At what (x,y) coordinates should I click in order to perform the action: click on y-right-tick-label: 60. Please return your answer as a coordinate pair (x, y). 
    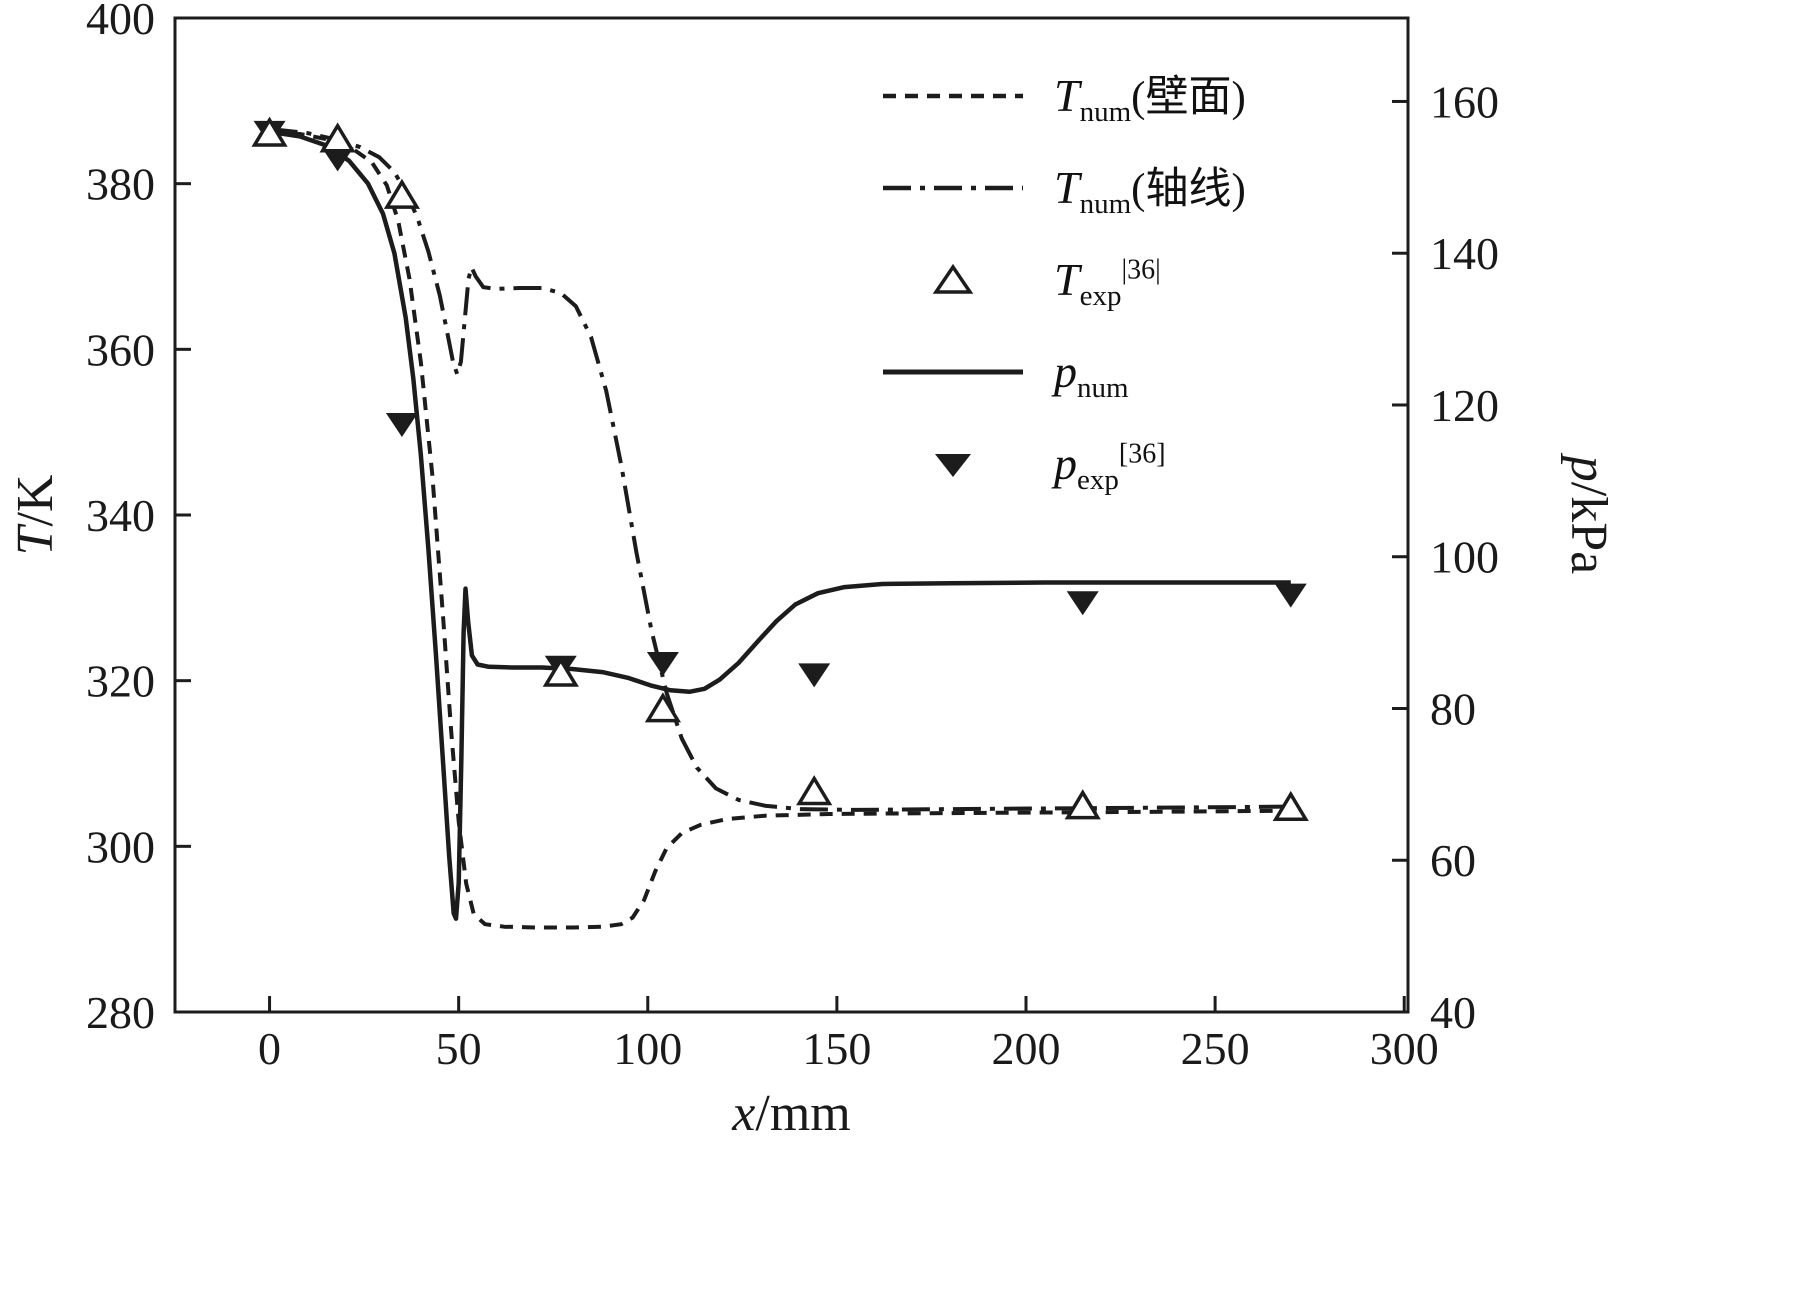
    Looking at the image, I should click on (1453, 860).